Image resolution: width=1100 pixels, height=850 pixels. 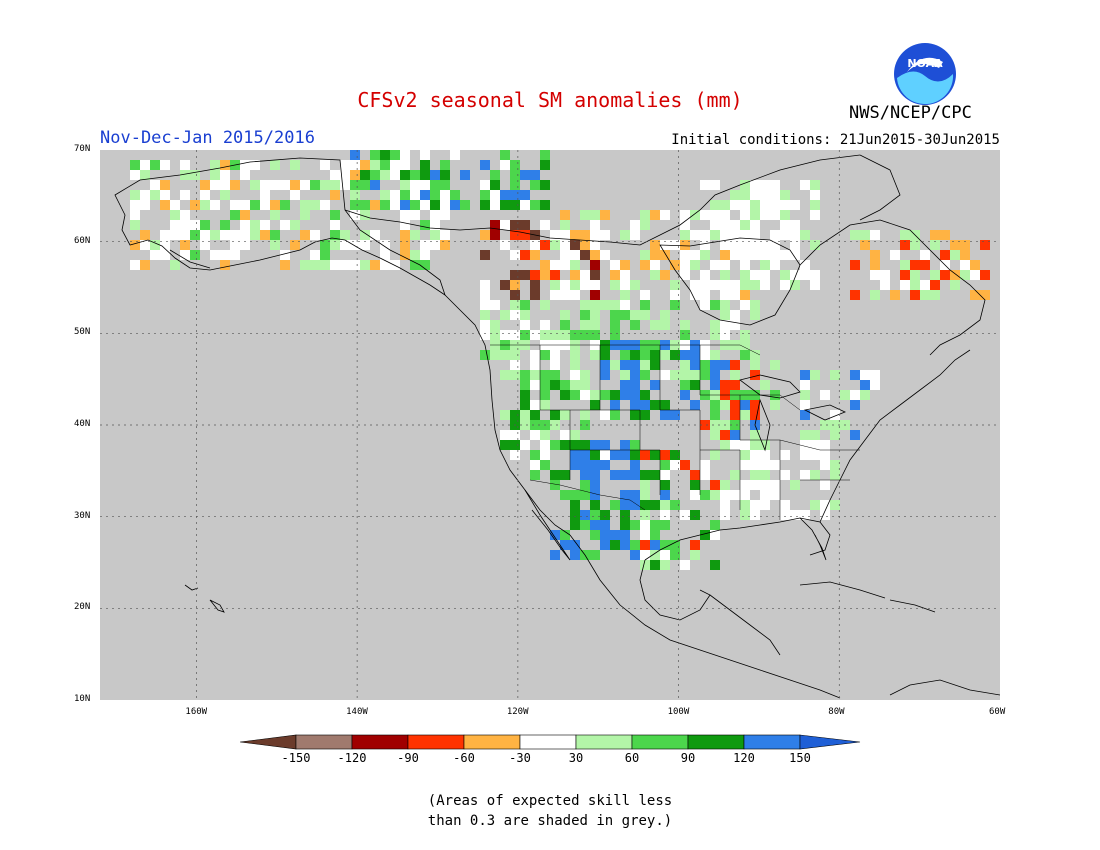 I want to click on noaa-logo-icon: NOAA, so click(x=925, y=74).